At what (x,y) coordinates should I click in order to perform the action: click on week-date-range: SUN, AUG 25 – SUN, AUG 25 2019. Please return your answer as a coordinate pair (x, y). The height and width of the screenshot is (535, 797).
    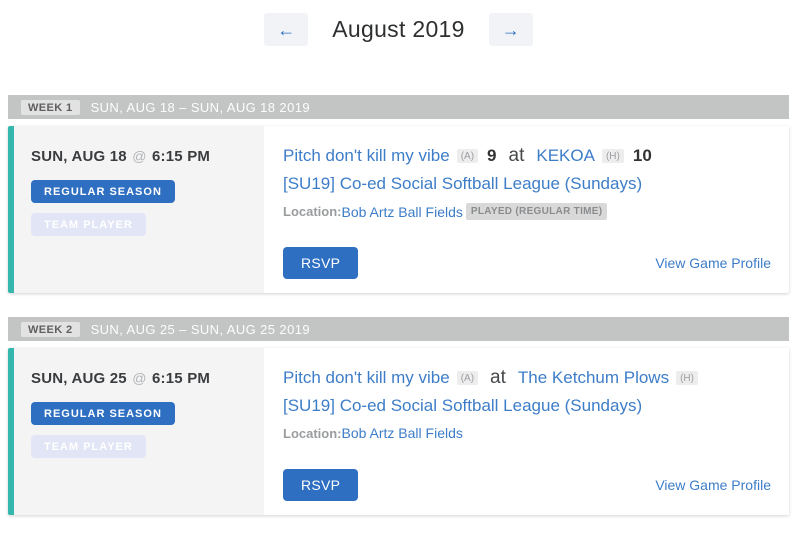
    Looking at the image, I should click on (200, 329).